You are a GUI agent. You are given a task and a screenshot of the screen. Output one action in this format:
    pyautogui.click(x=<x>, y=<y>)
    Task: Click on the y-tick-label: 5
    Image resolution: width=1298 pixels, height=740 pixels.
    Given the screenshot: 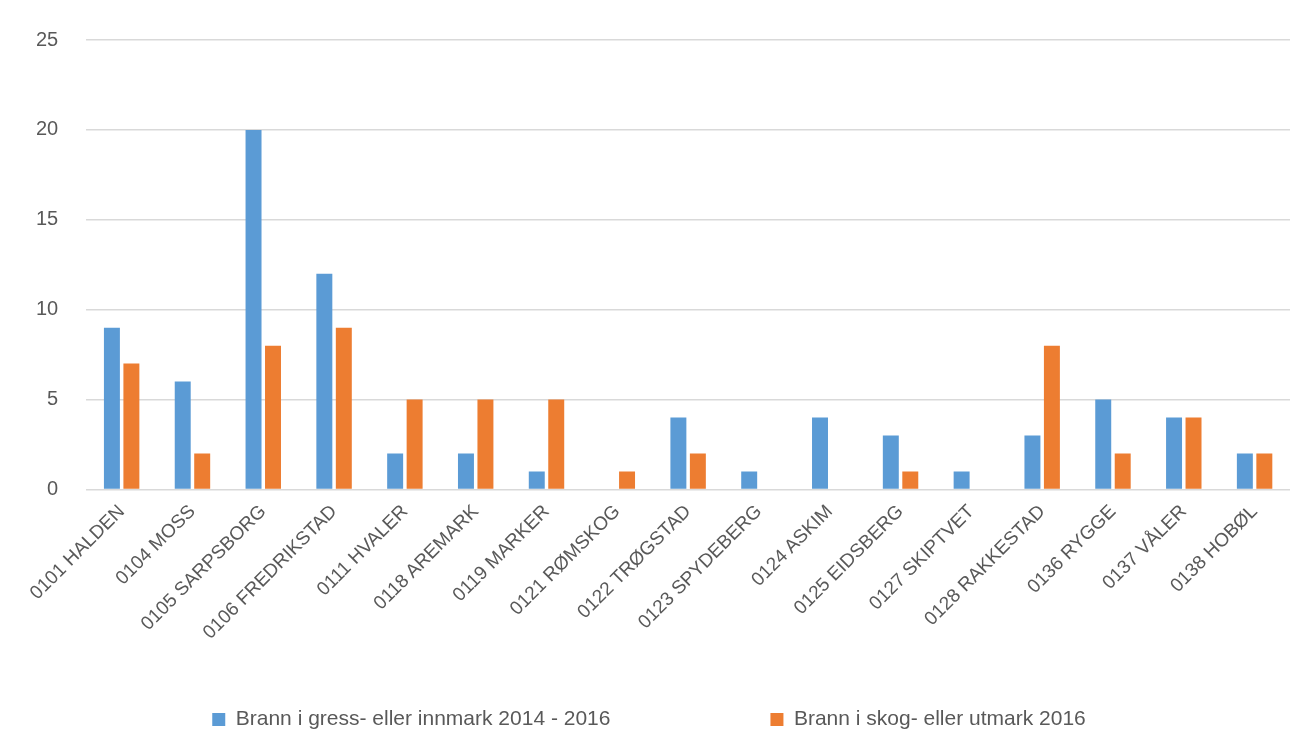 What is the action you would take?
    pyautogui.click(x=53, y=398)
    